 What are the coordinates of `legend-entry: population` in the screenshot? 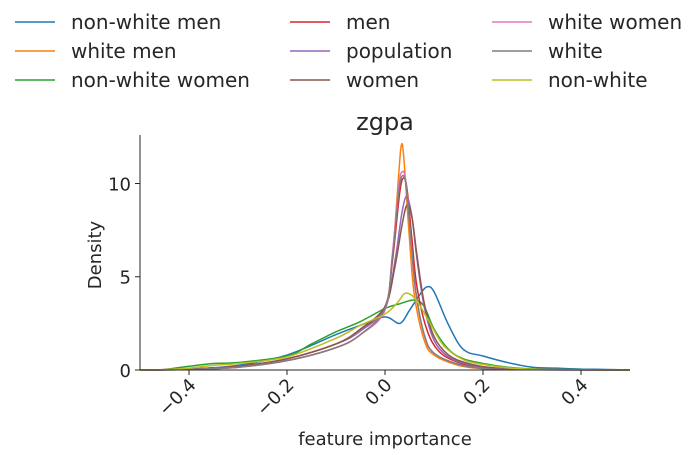 It's located at (371, 51).